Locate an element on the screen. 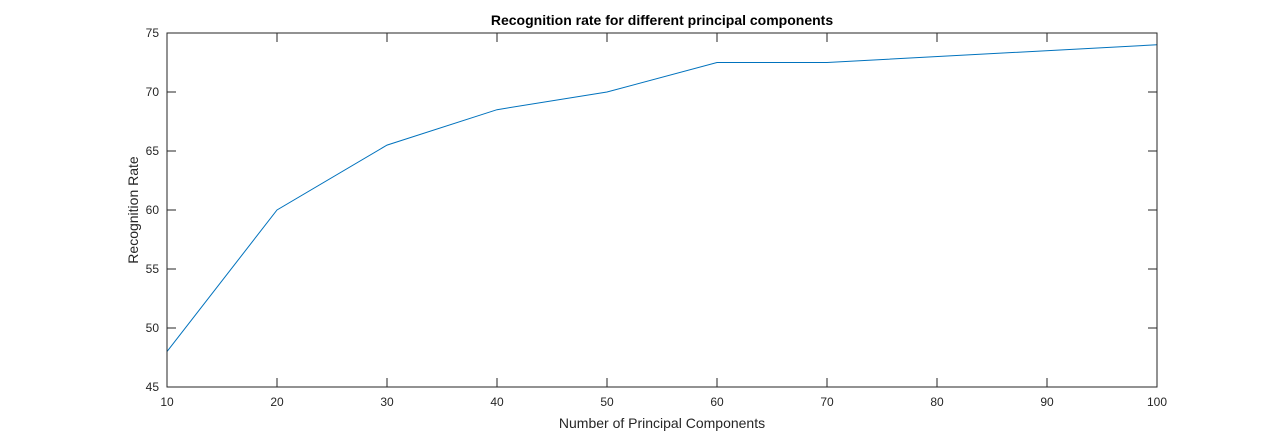 This screenshot has height=436, width=1280. x-tick-label: 60 is located at coordinates (717, 402).